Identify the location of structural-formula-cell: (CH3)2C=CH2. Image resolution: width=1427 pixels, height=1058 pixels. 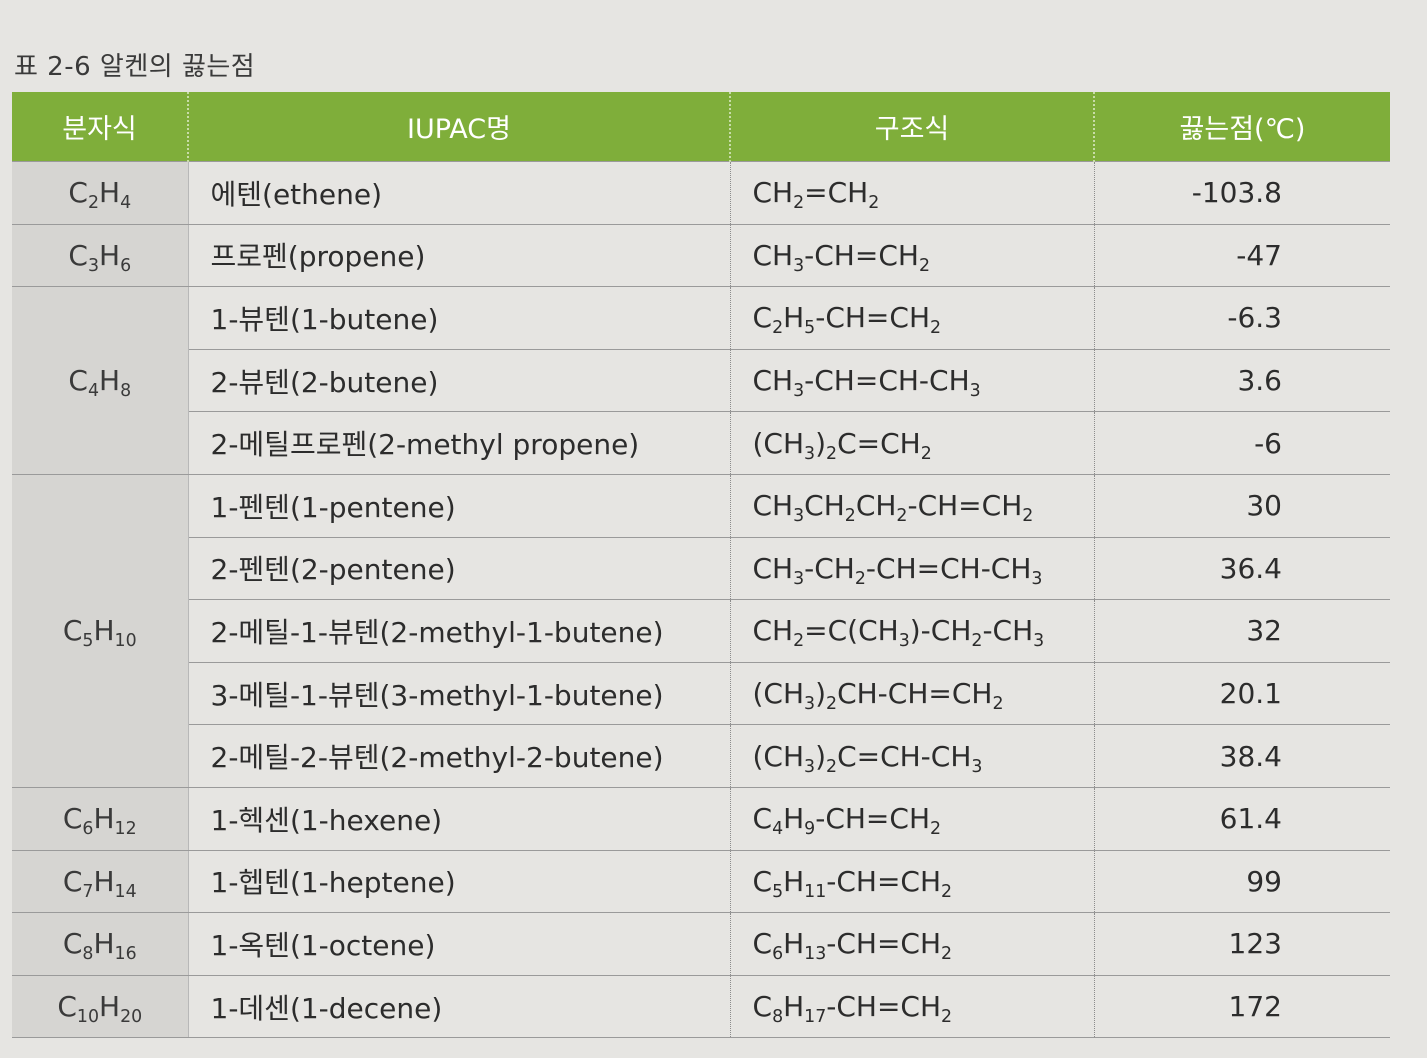
(911, 443).